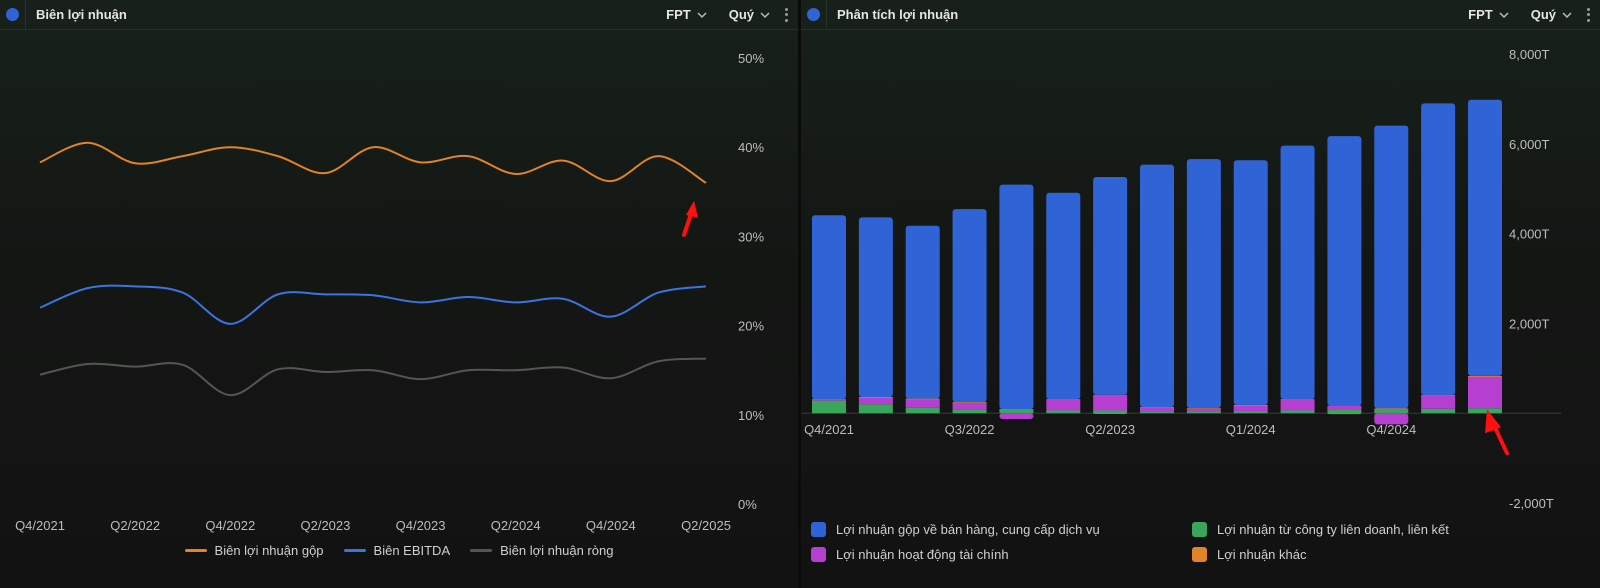  Describe the element at coordinates (396, 550) in the screenshot. I see `legend-item: Biên EBITDA` at that location.